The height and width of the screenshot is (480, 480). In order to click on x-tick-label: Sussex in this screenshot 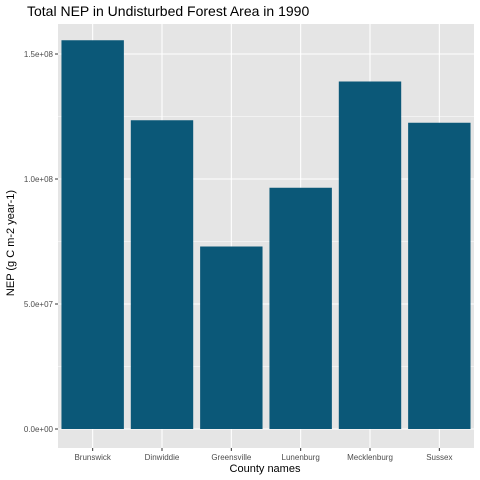, I will do `click(439, 457)`.